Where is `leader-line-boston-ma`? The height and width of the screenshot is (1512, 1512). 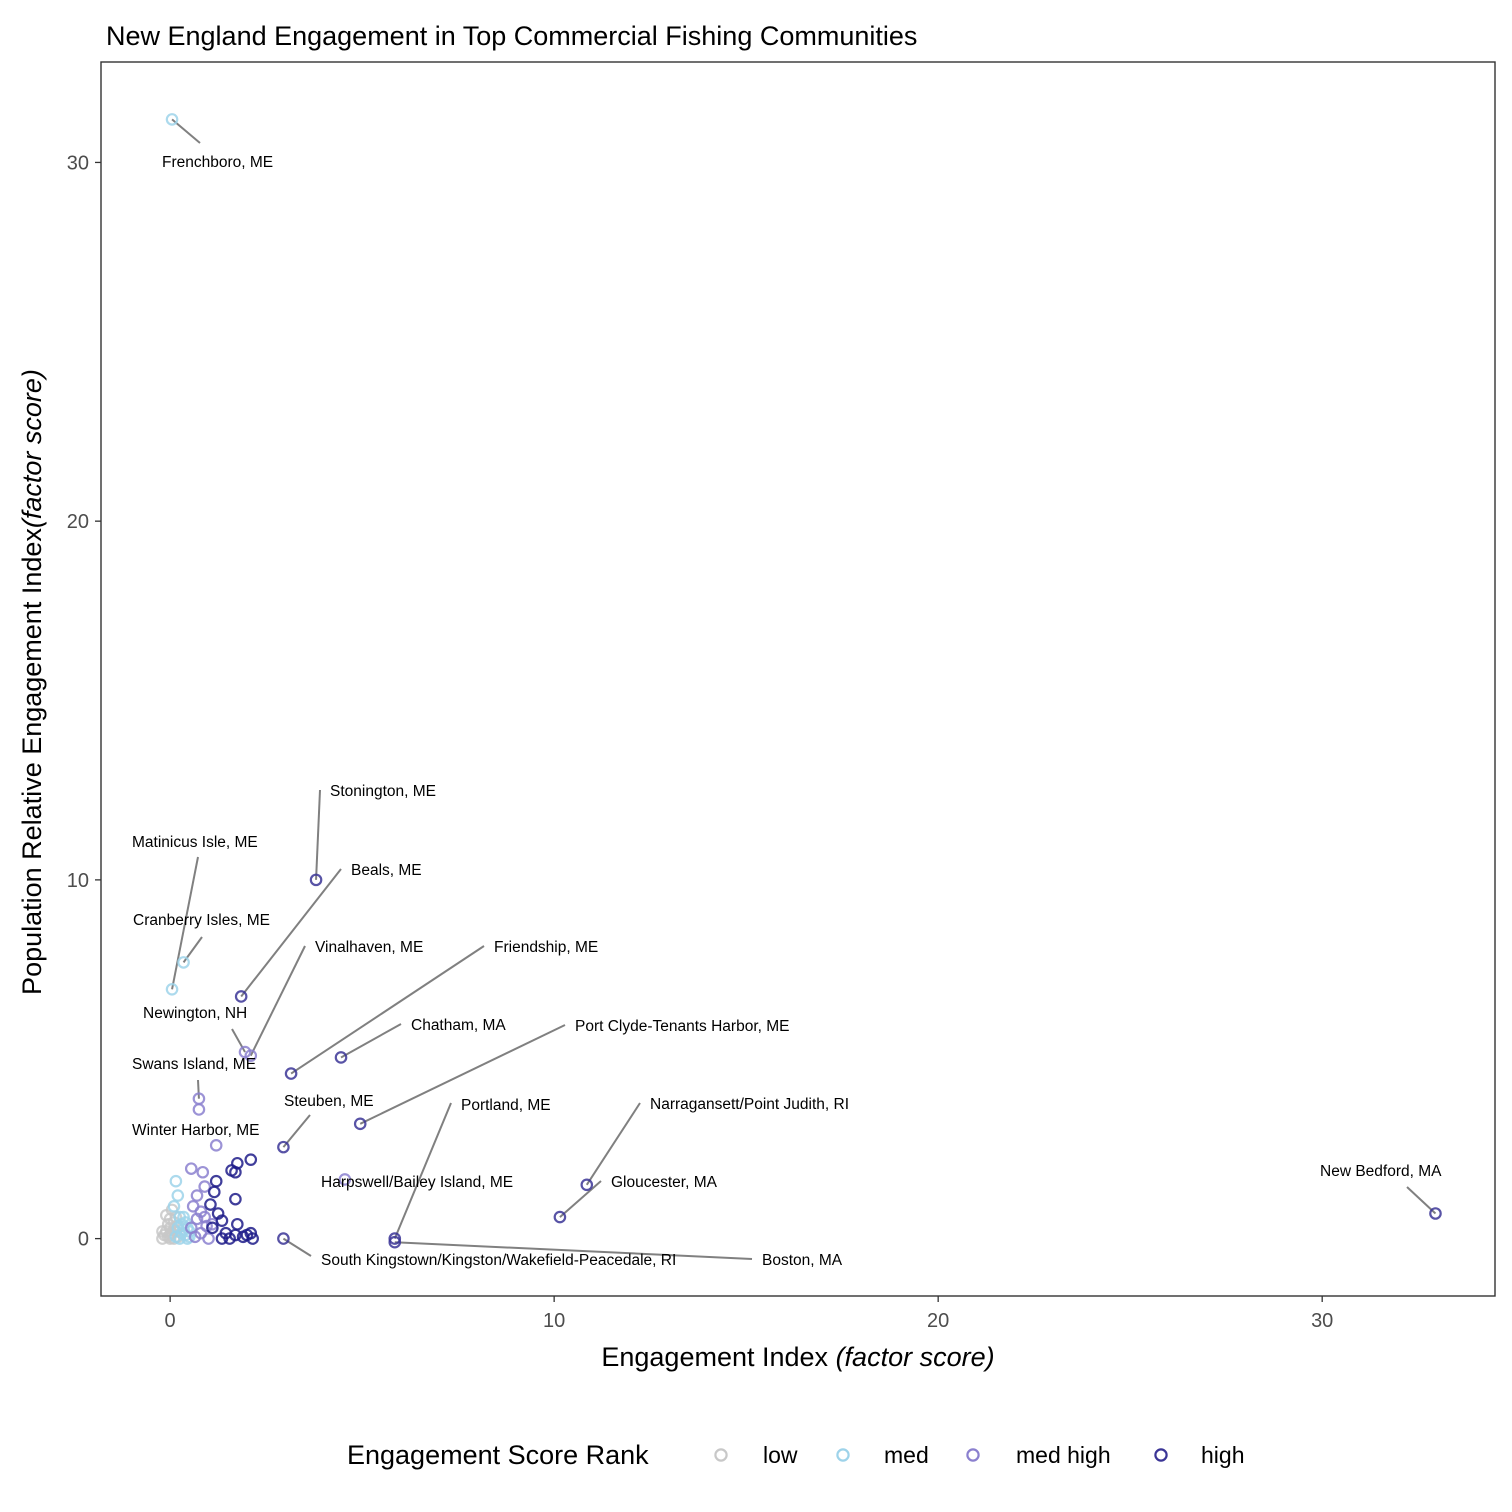 leader-line-boston-ma is located at coordinates (573, 1250).